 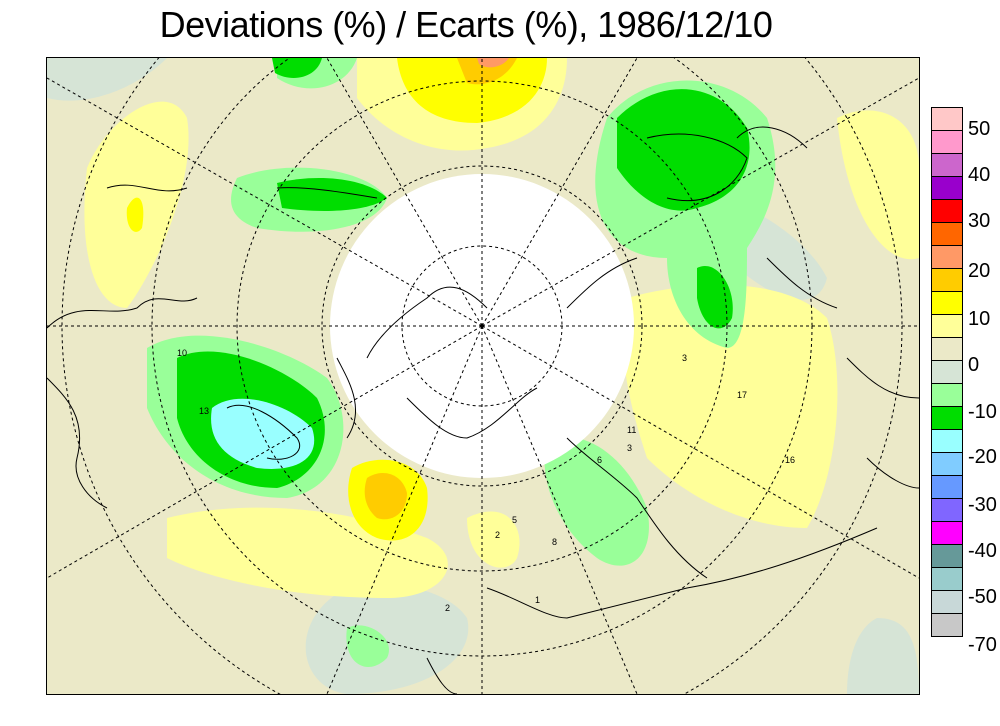 I want to click on legend-label: 40, so click(x=979, y=175).